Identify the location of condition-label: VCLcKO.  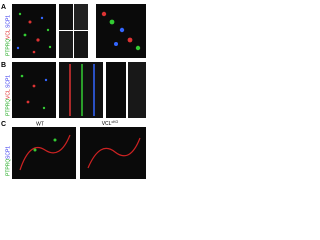
(110, 123).